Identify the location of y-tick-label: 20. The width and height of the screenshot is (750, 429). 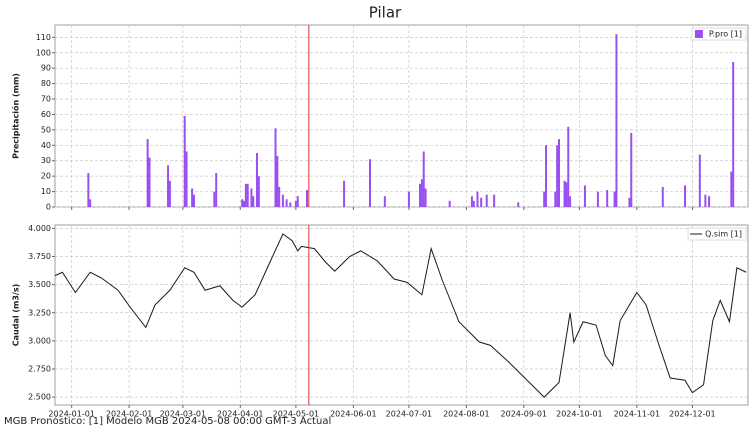
(46, 176).